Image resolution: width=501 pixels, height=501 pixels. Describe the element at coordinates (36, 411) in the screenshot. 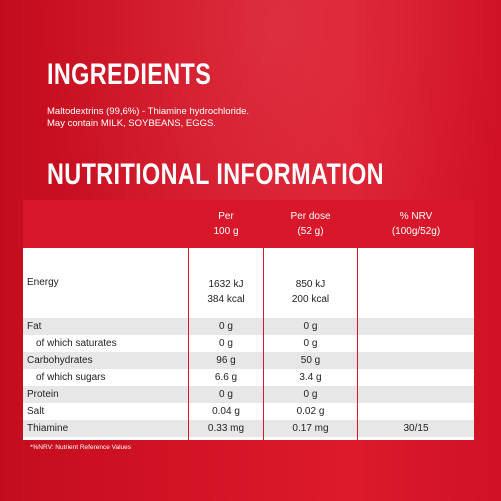

I see `row-label-salt: Salt` at that location.